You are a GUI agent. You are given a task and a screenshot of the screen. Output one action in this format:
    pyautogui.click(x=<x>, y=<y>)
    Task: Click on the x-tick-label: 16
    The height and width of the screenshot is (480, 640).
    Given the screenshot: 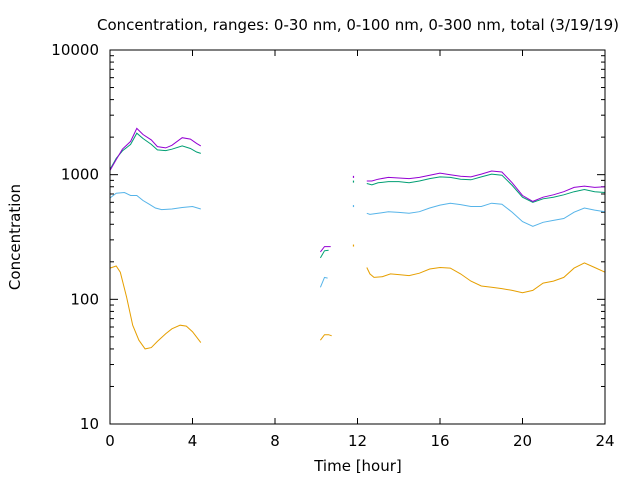 What is the action you would take?
    pyautogui.click(x=439, y=441)
    